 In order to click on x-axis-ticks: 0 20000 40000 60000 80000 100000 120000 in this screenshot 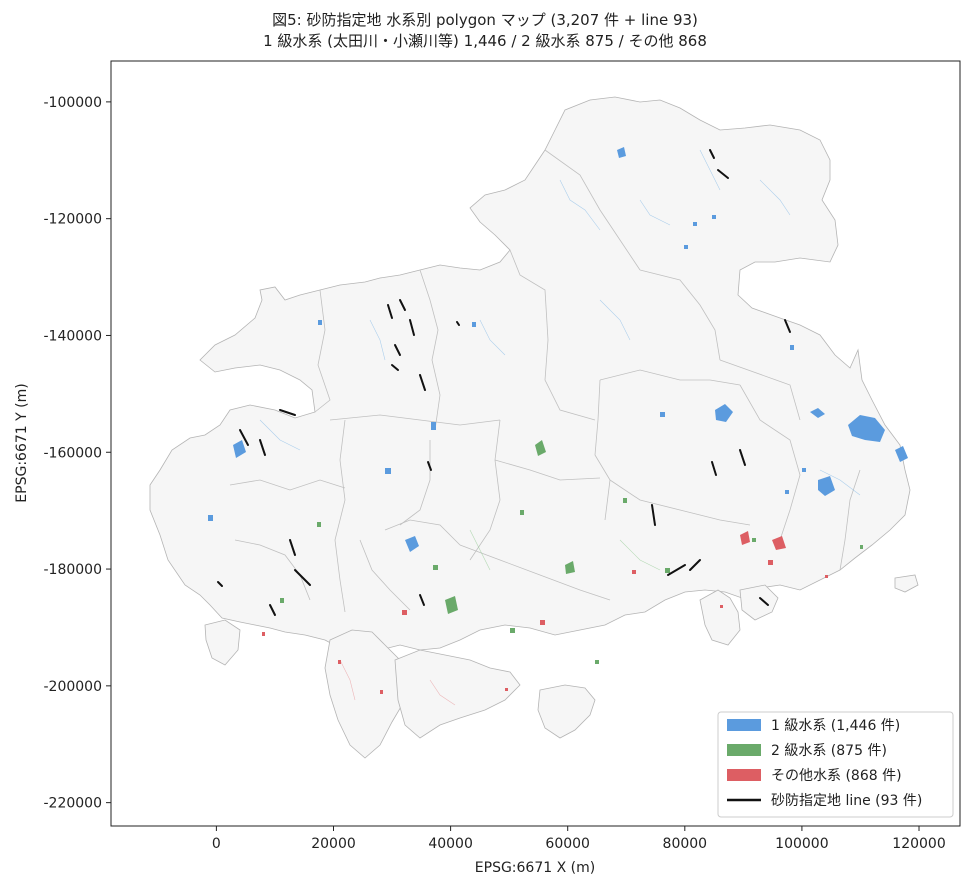, I will do `click(579, 839)`.